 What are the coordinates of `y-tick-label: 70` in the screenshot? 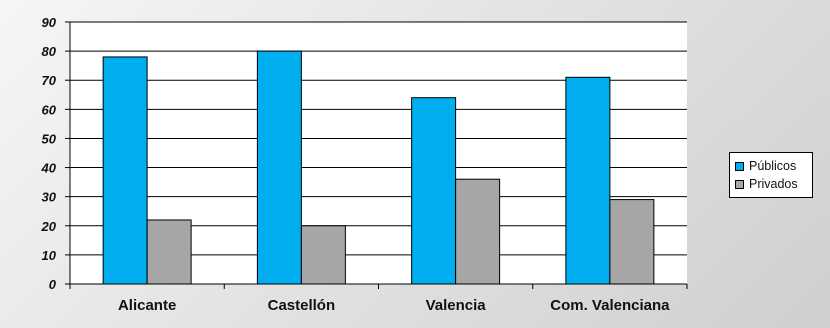 It's located at (49, 80).